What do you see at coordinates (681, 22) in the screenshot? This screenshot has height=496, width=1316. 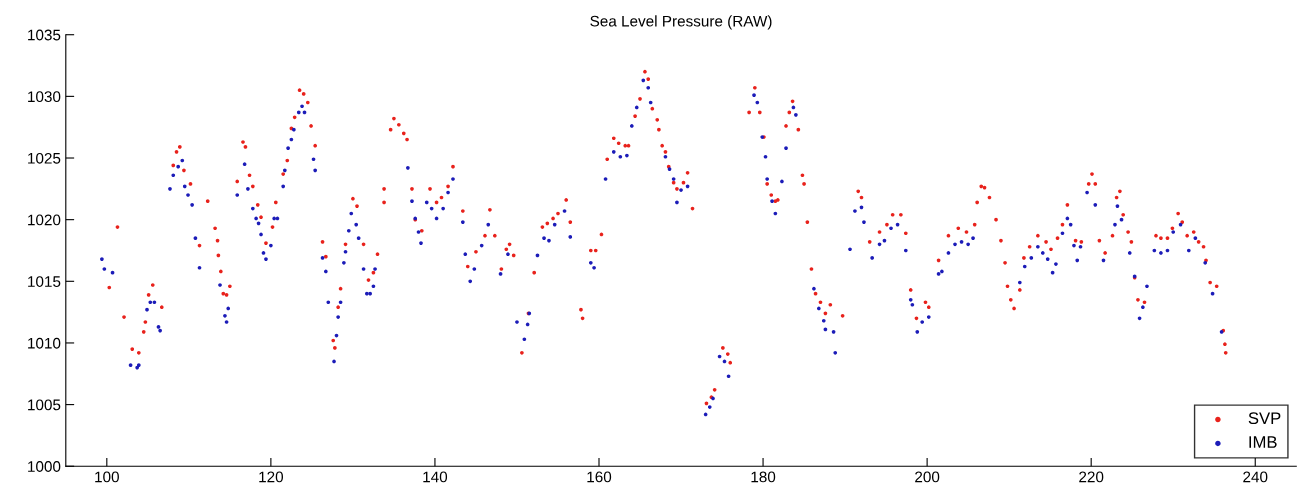 I see `chart-title: Sea Level Pressure (RAW)` at bounding box center [681, 22].